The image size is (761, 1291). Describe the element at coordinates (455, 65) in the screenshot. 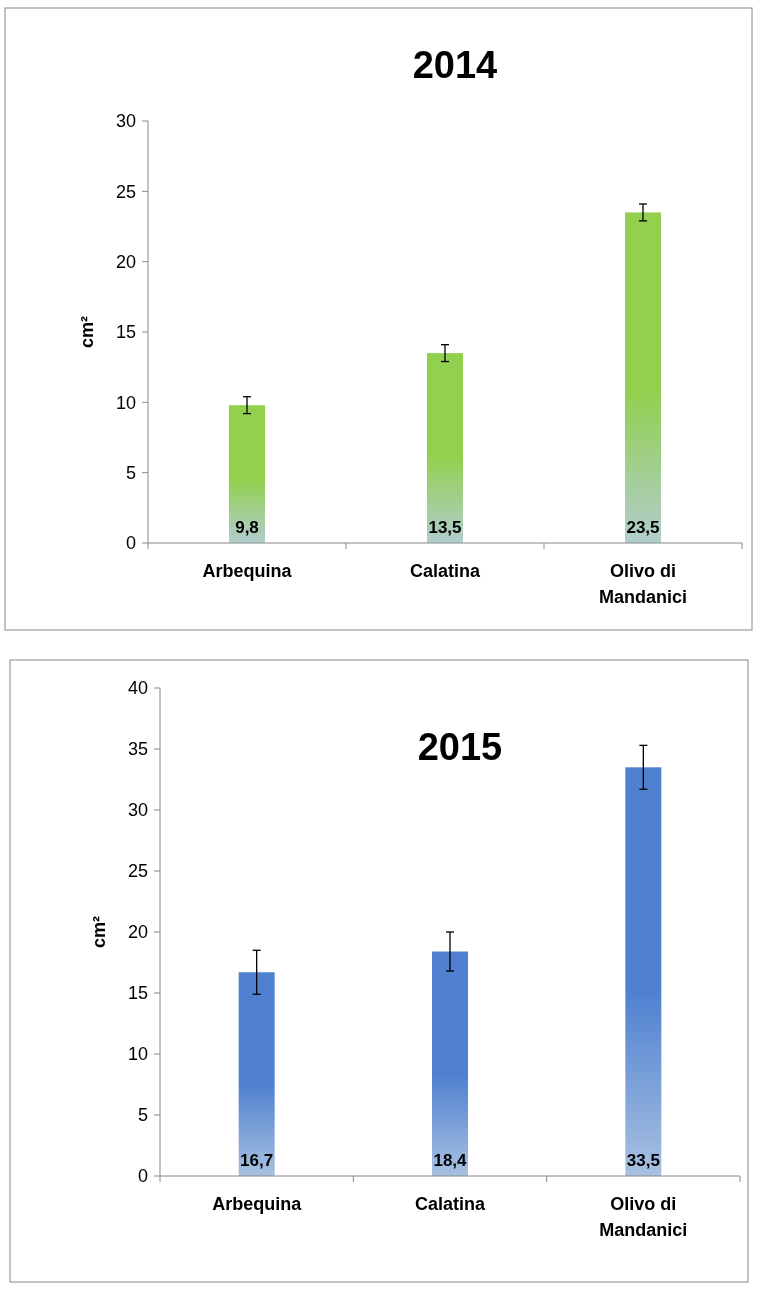

I see `chart-title: 2014` at that location.